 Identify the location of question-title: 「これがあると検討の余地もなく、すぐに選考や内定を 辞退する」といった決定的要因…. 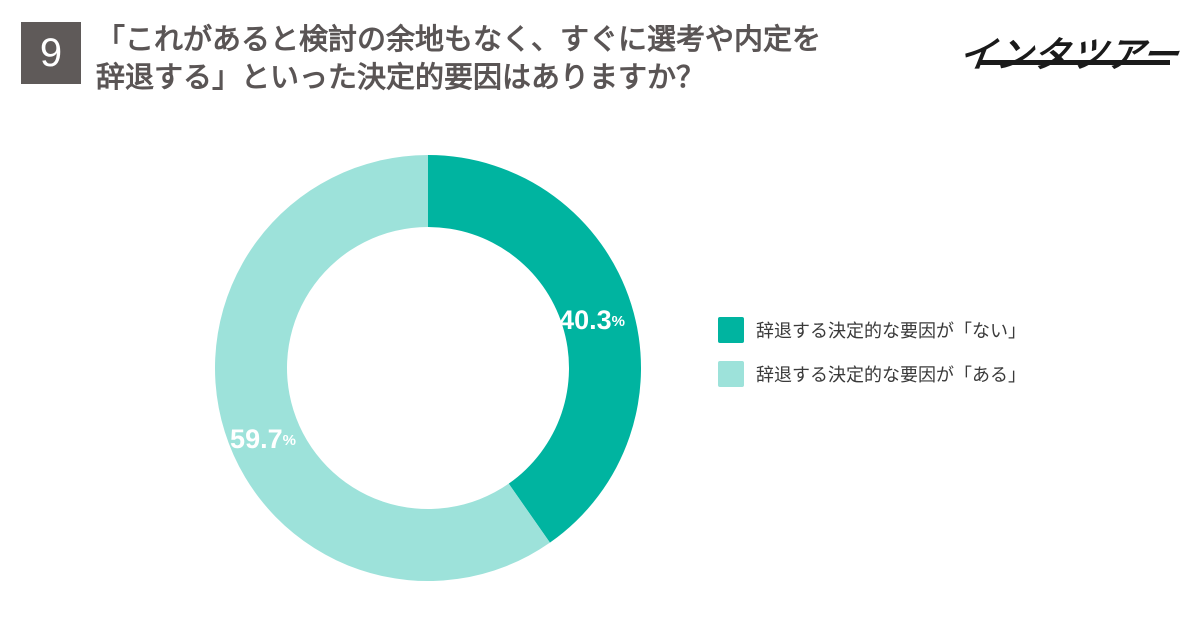
(486, 58).